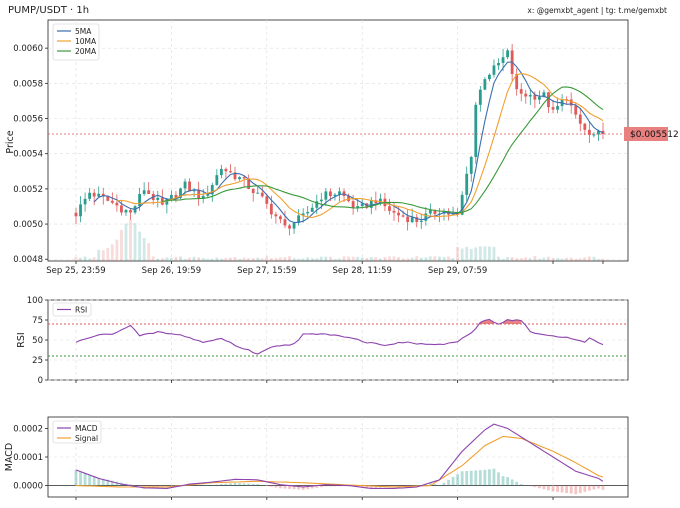 The height and width of the screenshot is (508, 680). I want to click on price-ytick-label: 0.0050, so click(28, 225).